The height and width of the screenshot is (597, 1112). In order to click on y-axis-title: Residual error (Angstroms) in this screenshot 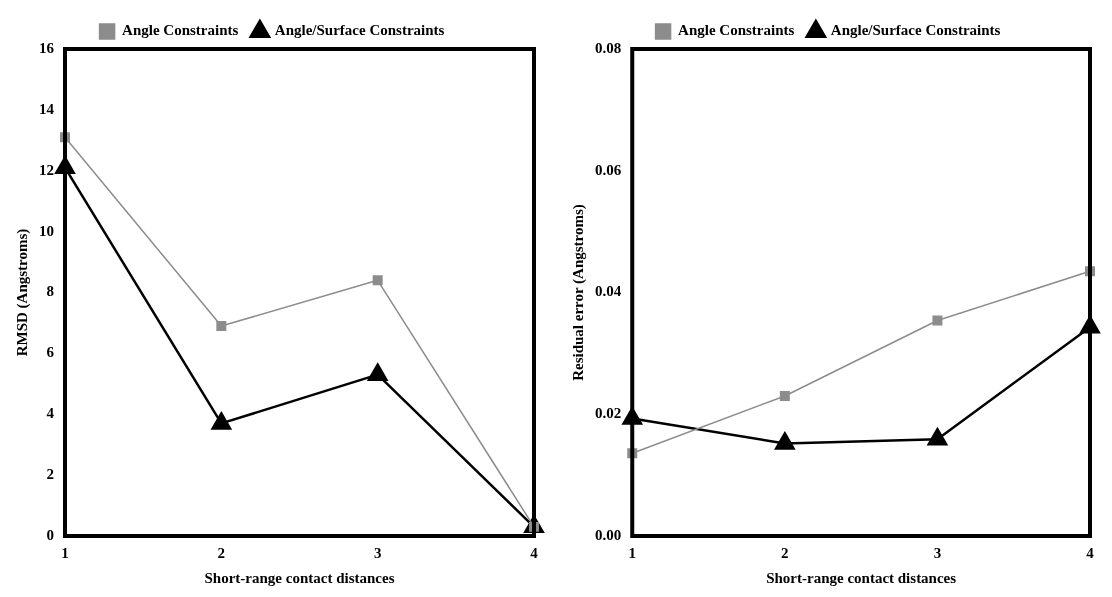, I will do `click(578, 292)`.